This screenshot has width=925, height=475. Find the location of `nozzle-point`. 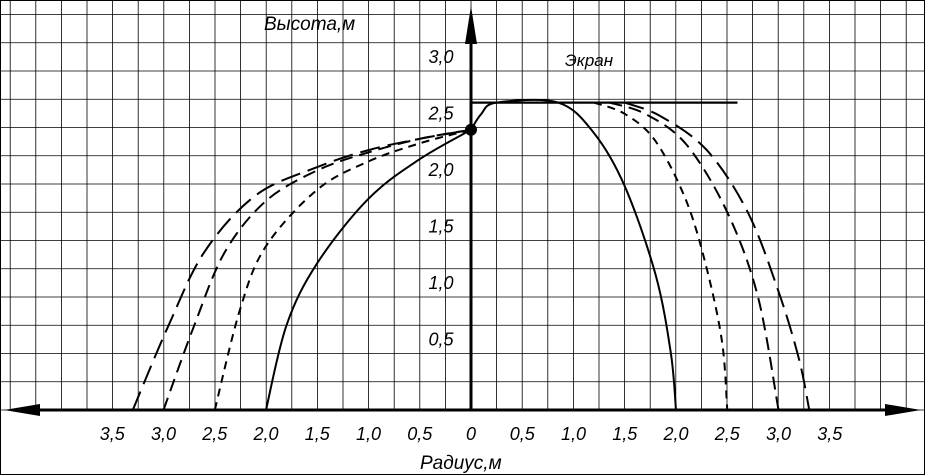

nozzle-point is located at coordinates (471, 129).